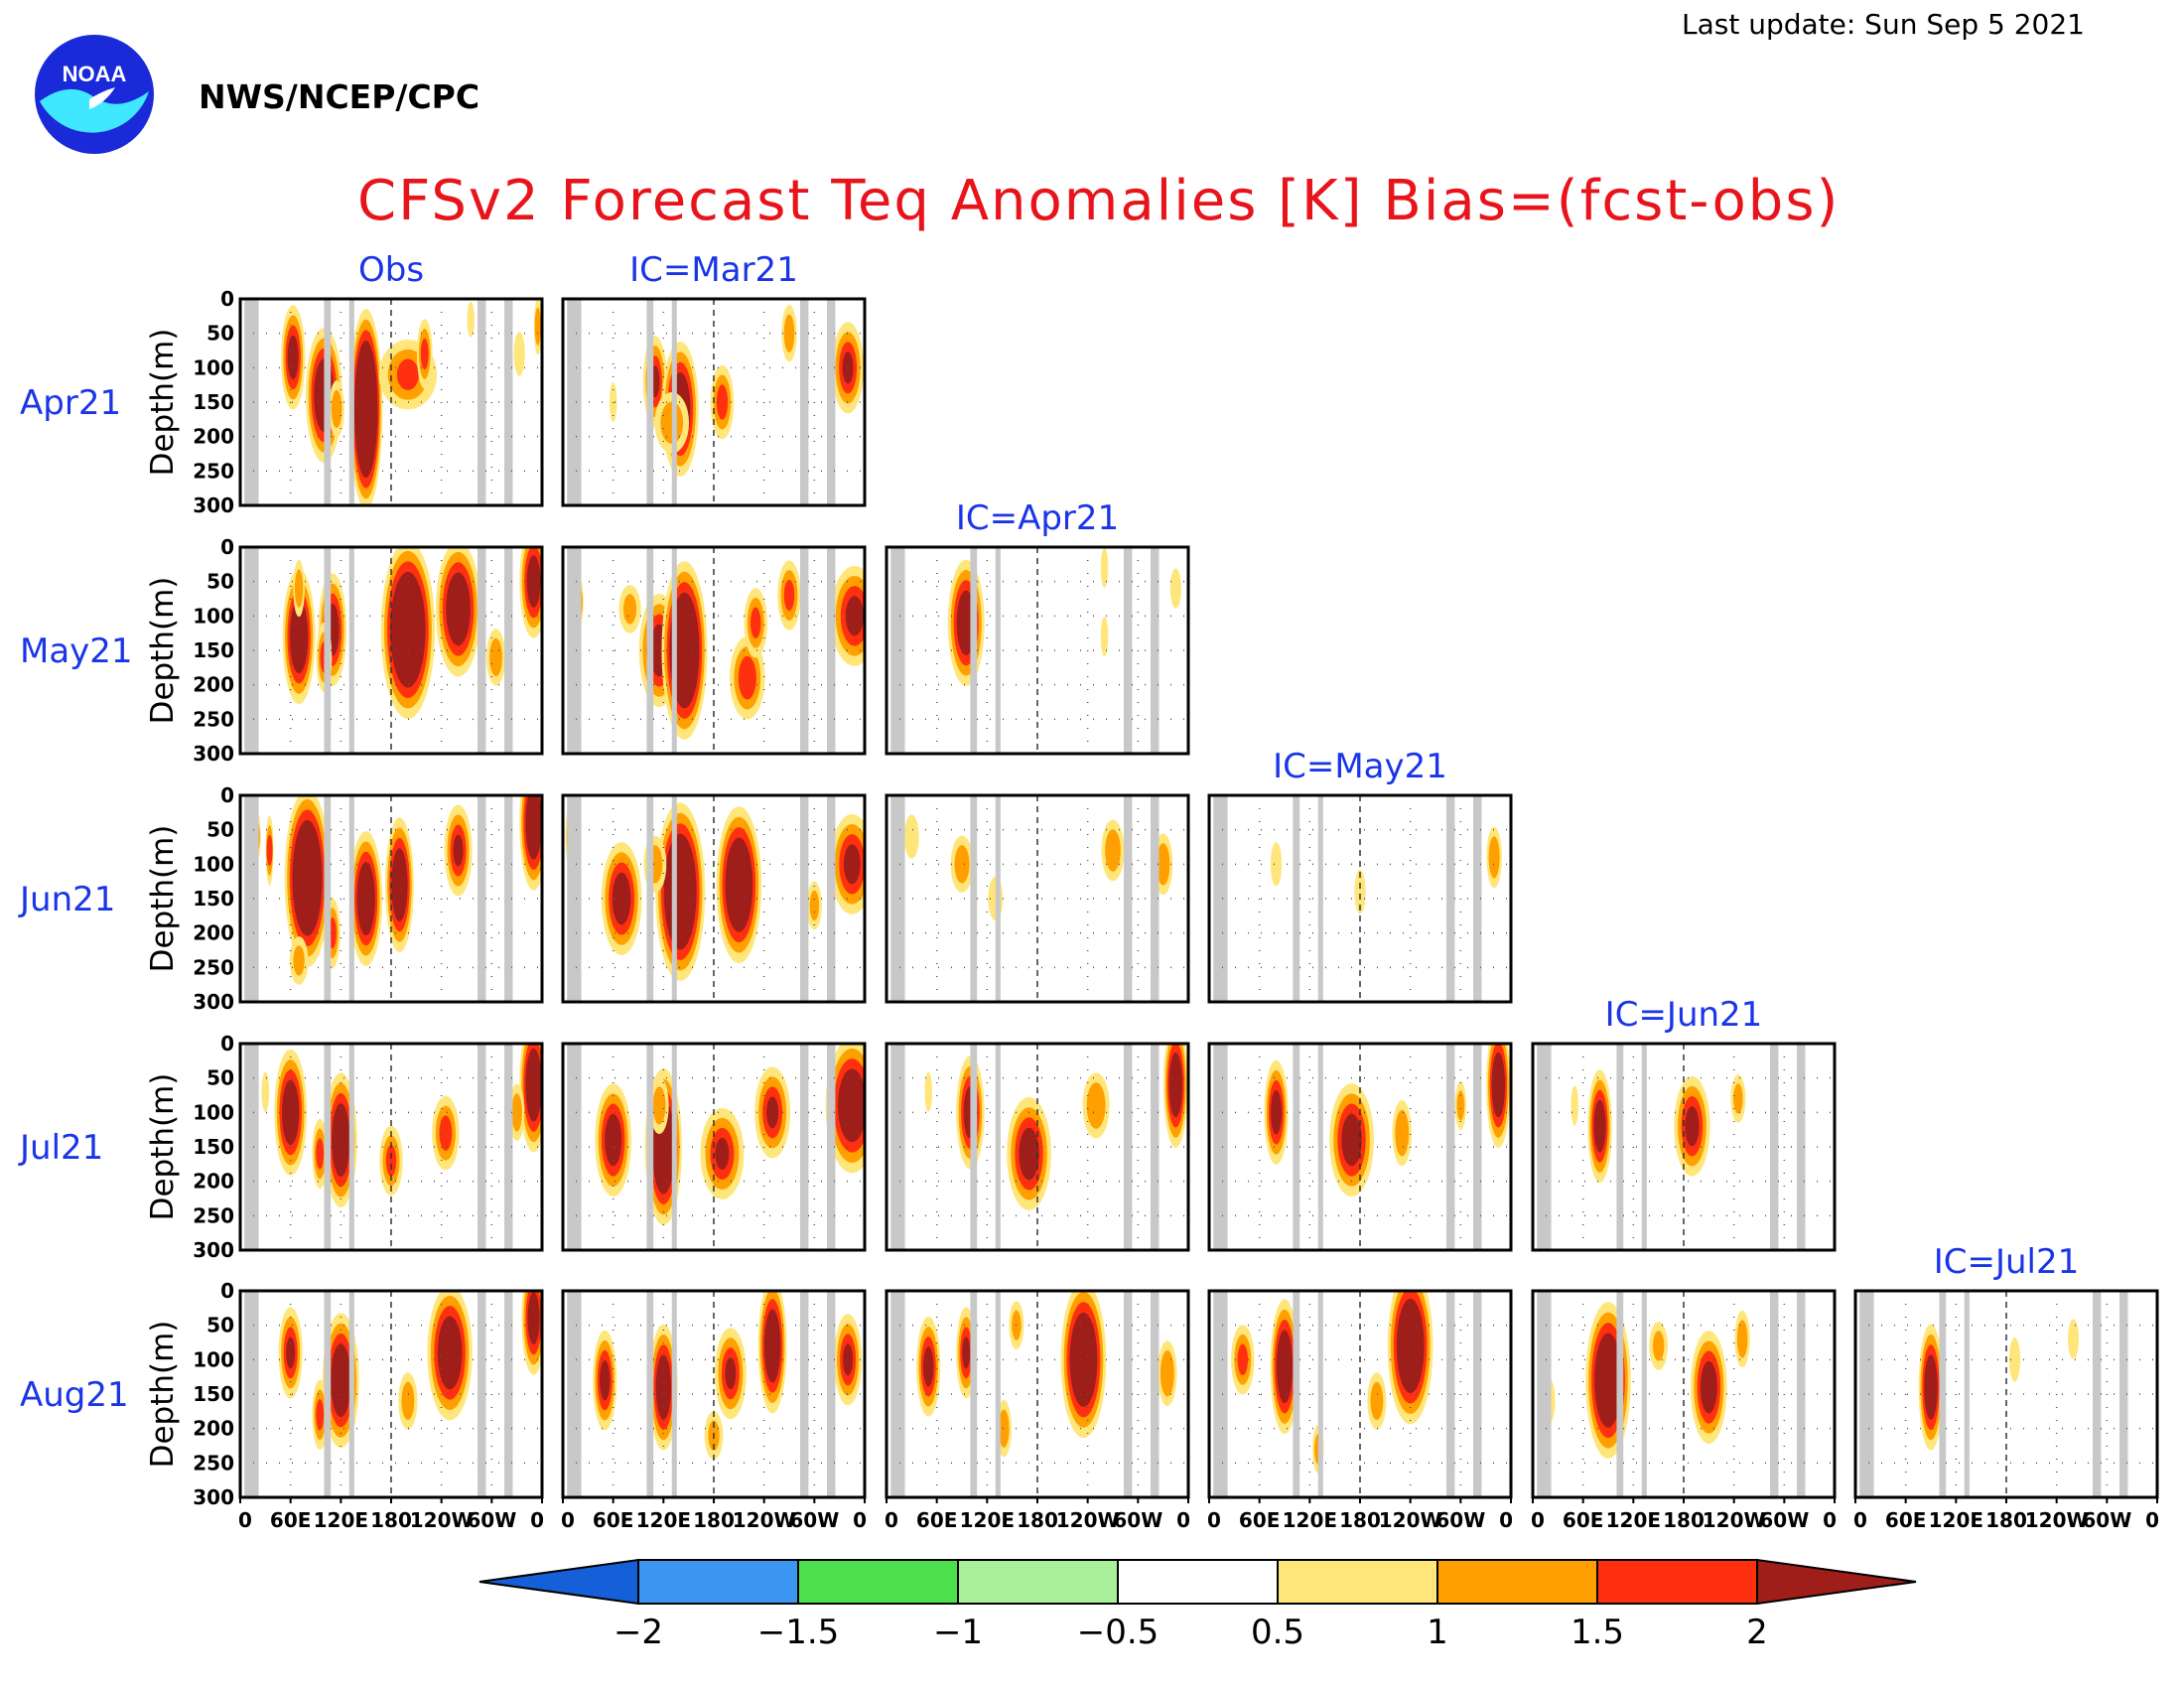 The height and width of the screenshot is (1688, 2184). I want to click on panel-jul21-ic-mar21, so click(714, 1147).